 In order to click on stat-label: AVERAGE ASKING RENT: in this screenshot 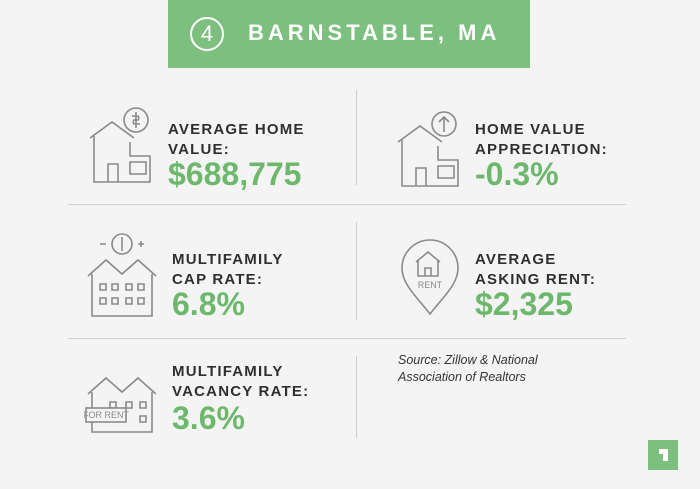, I will do `click(536, 269)`.